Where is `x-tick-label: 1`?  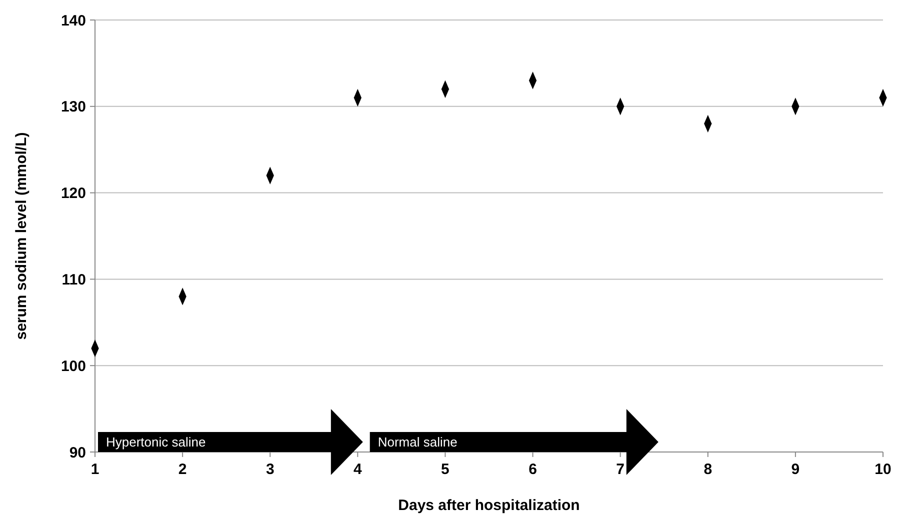 x-tick-label: 1 is located at coordinates (95, 469).